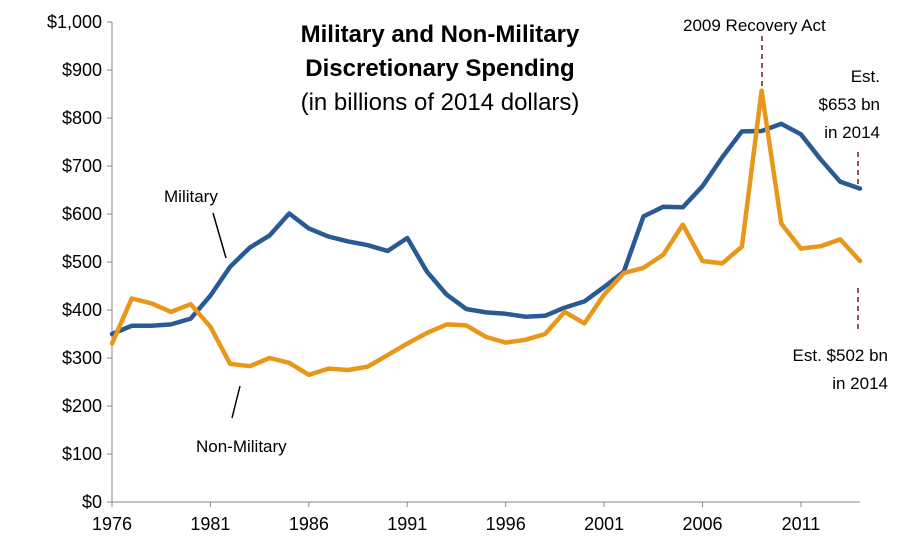 This screenshot has height=542, width=917. What do you see at coordinates (82, 406) in the screenshot?
I see `y-tick-label: $200` at bounding box center [82, 406].